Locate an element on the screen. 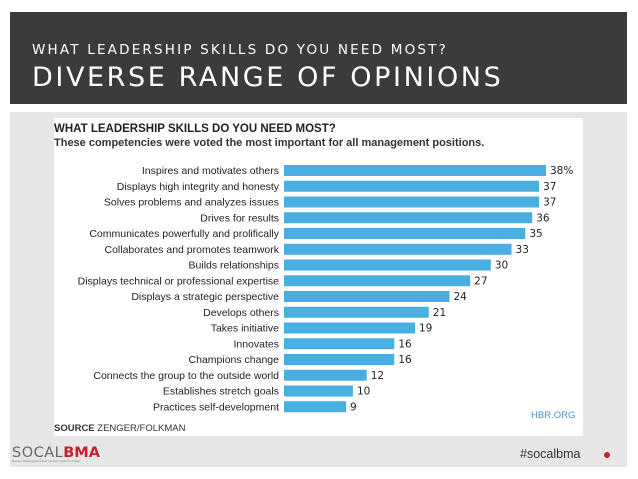 The image size is (638, 479). category-label: Communicates powerfully and prolifically is located at coordinates (184, 234).